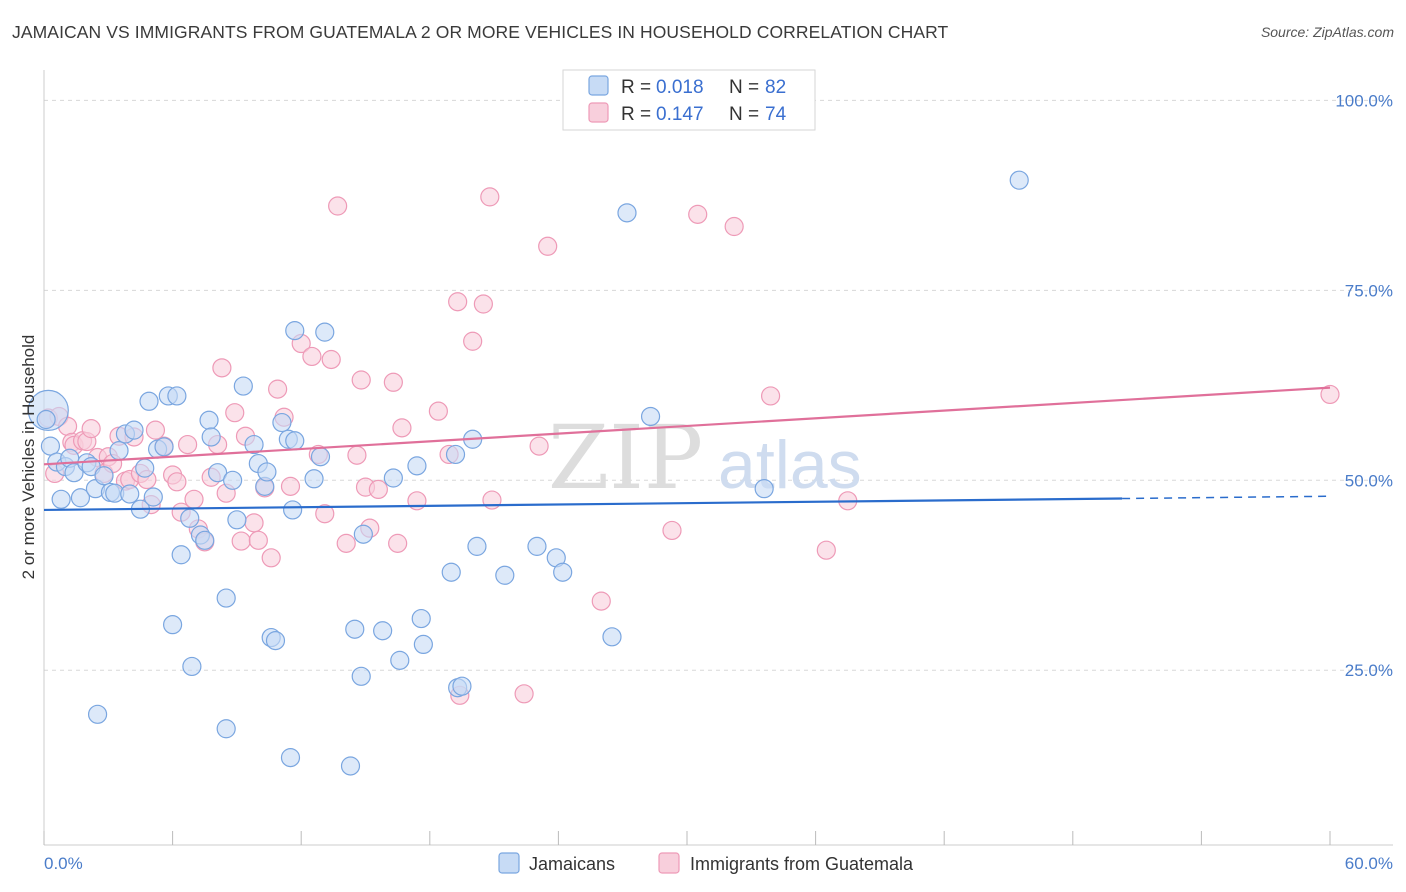  I want to click on trend-line-jamaicans, so click(583, 504).